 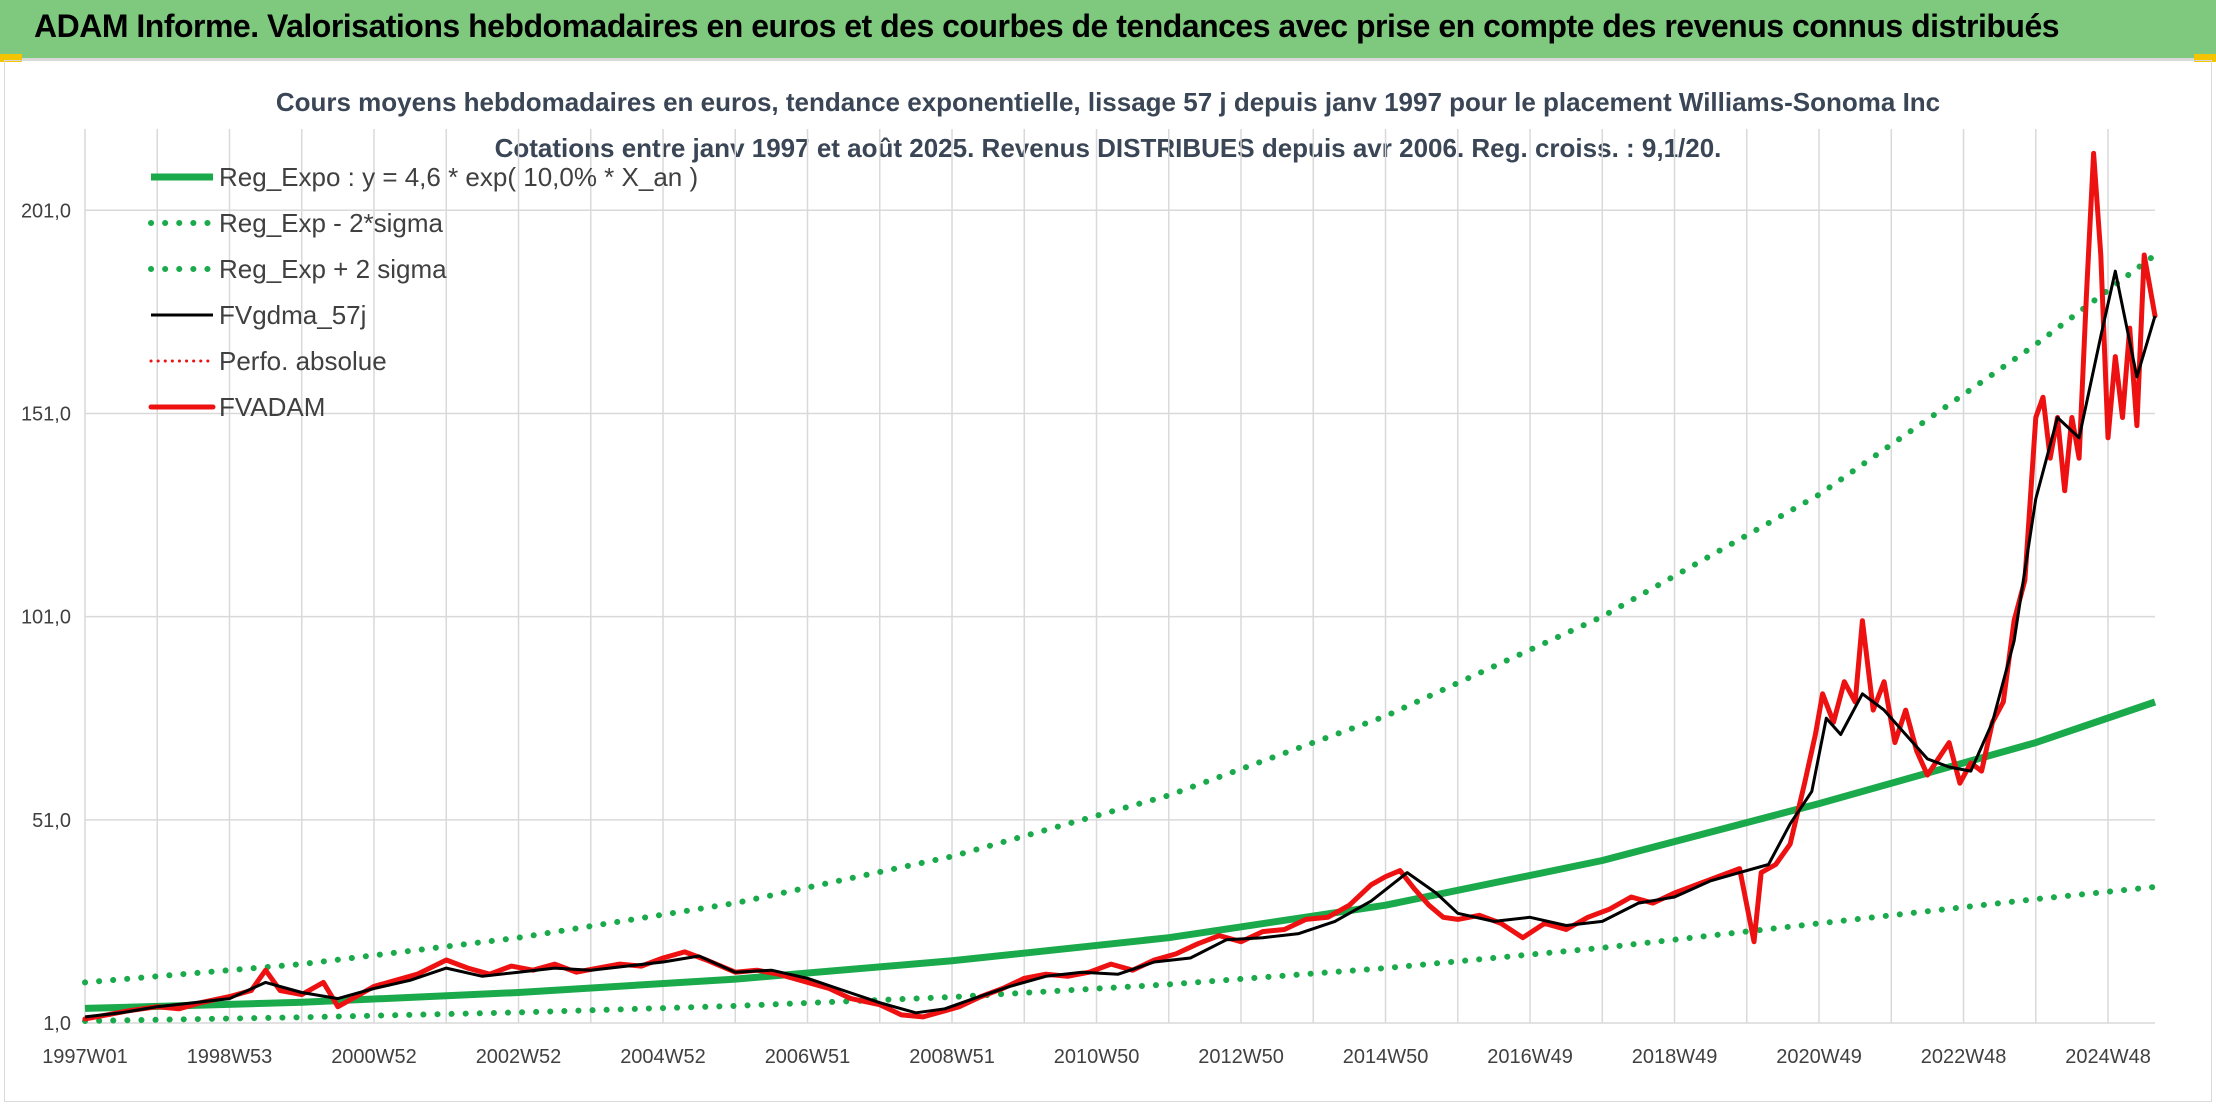 What do you see at coordinates (663, 1057) in the screenshot?
I see `x-tick-label: 2004W52` at bounding box center [663, 1057].